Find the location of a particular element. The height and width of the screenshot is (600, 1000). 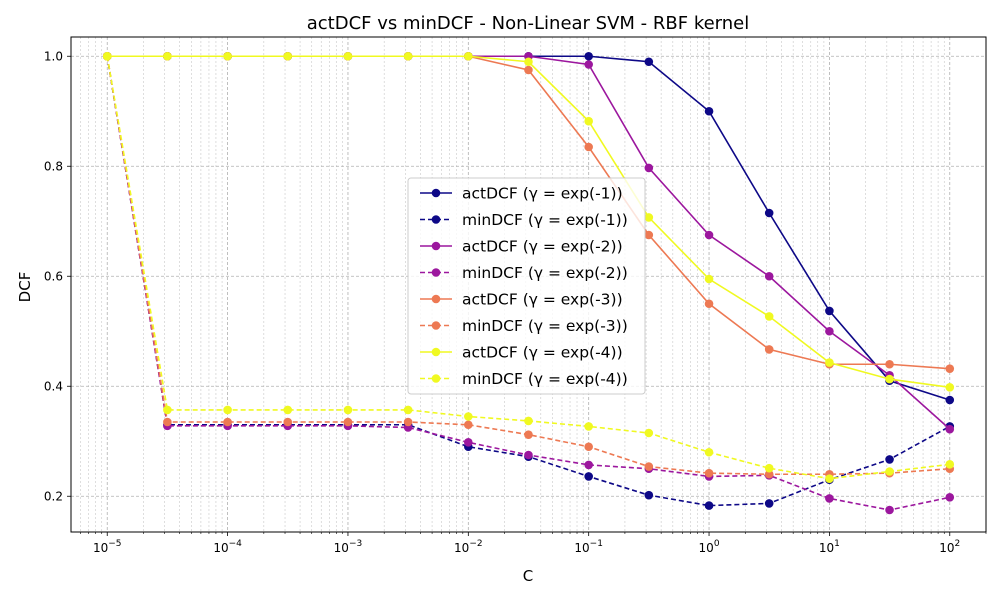

legend-box is located at coordinates (526, 286).